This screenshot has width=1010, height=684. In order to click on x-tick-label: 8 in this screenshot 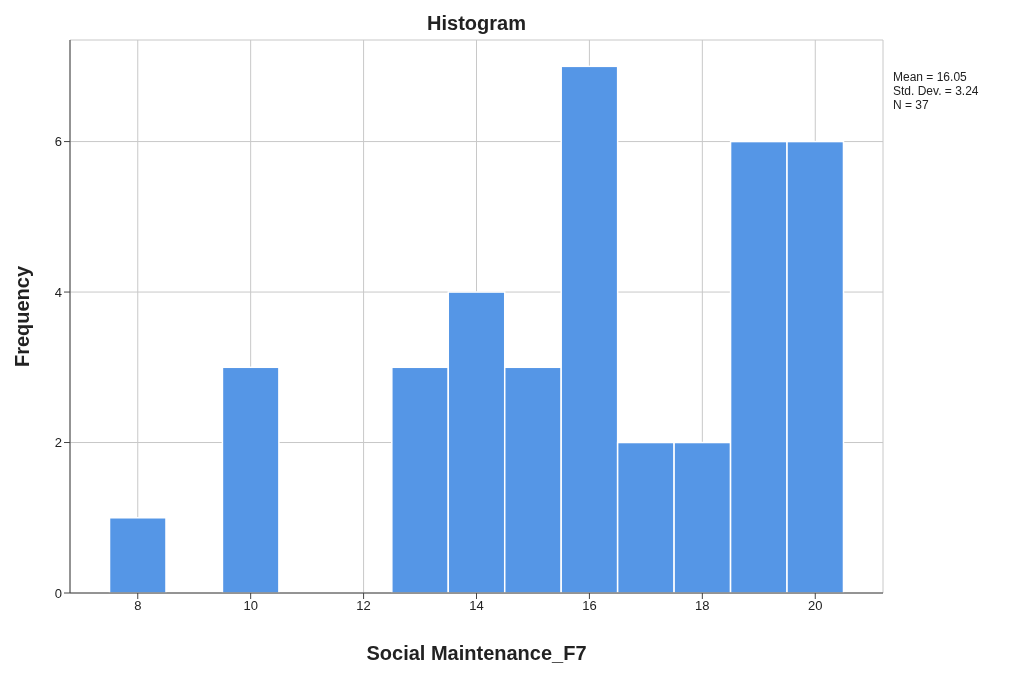, I will do `click(138, 606)`.